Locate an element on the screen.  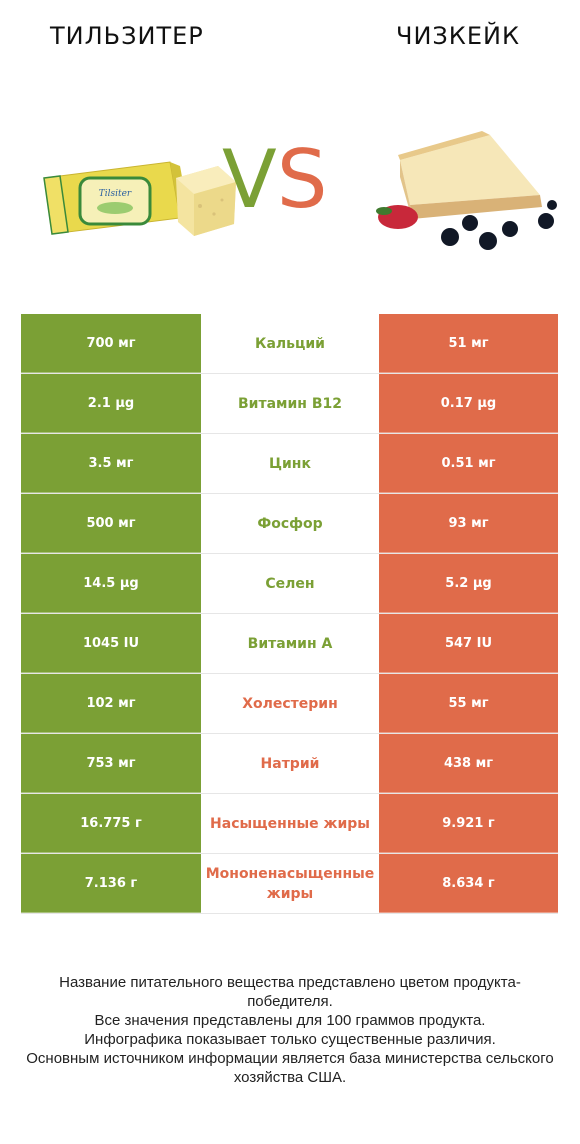
right-value: 8.634 г is located at coordinates (468, 883).